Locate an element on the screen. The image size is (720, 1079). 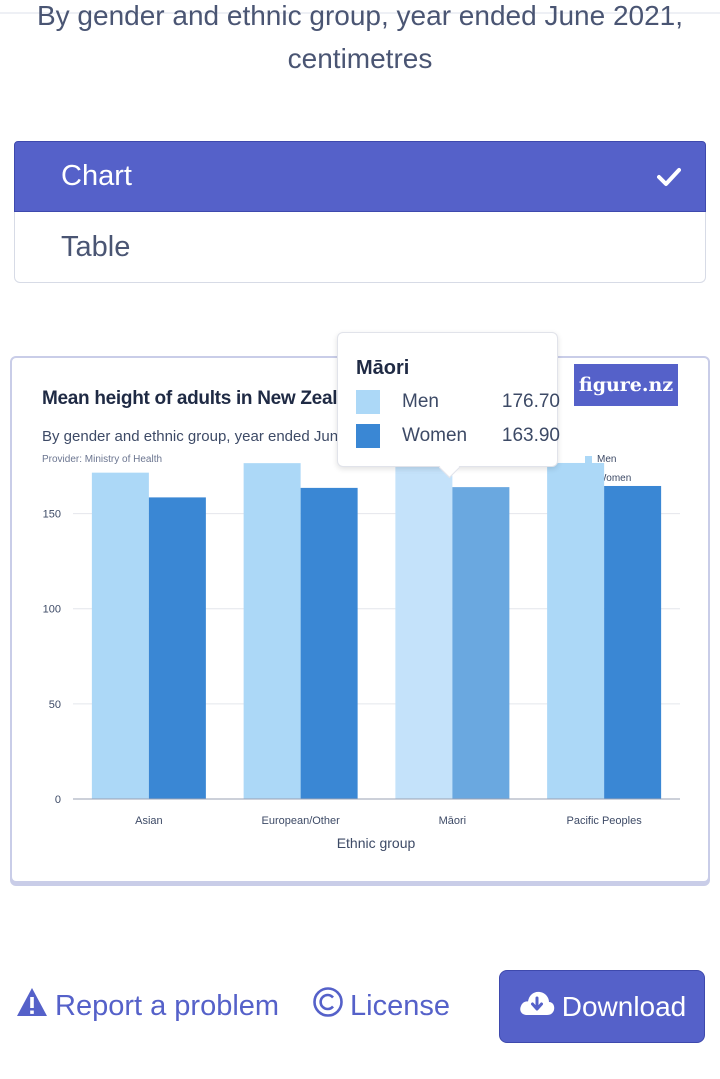
chart-view-label: Chart is located at coordinates (96, 176).